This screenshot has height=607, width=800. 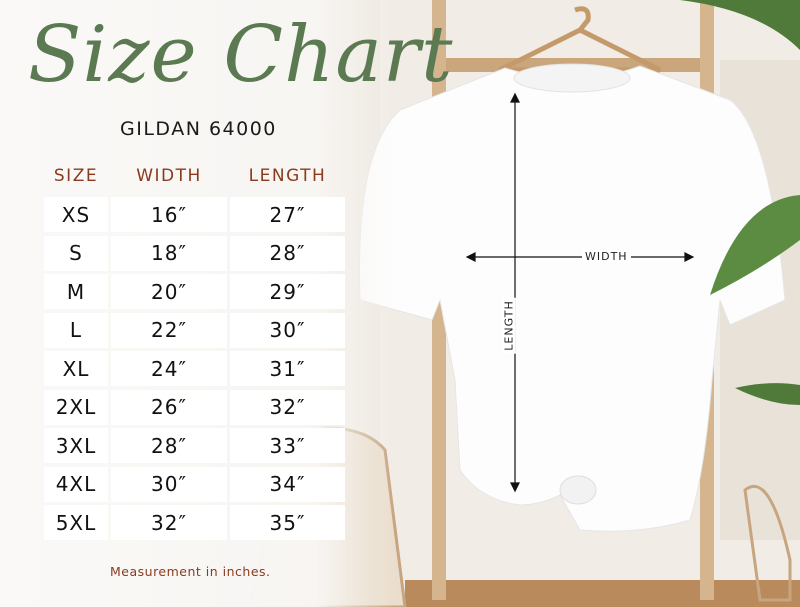 What do you see at coordinates (580, 257) in the screenshot?
I see `width-arrow` at bounding box center [580, 257].